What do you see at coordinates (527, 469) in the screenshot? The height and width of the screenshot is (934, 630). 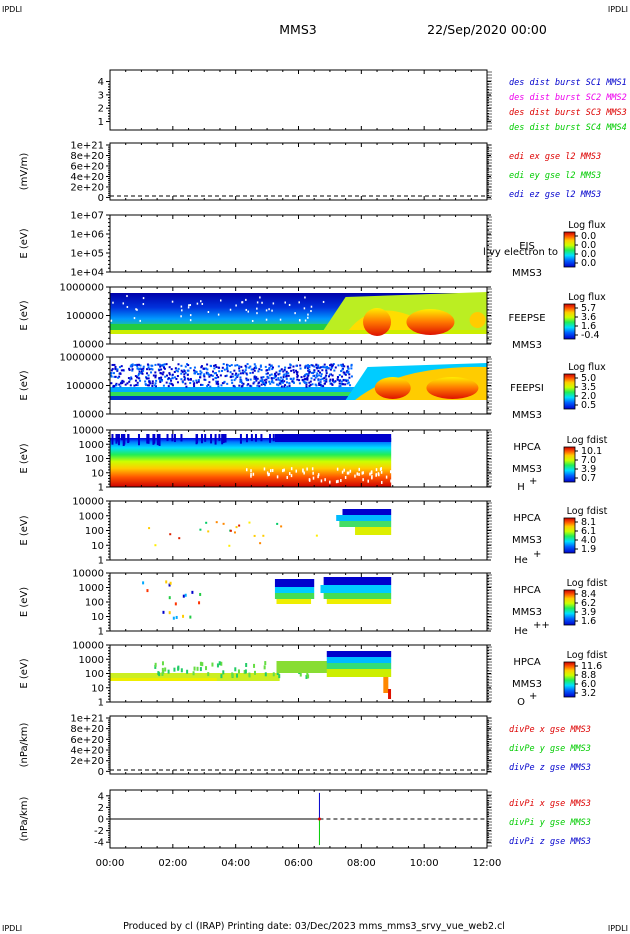 I see `spacecraft-label: MMS3` at bounding box center [527, 469].